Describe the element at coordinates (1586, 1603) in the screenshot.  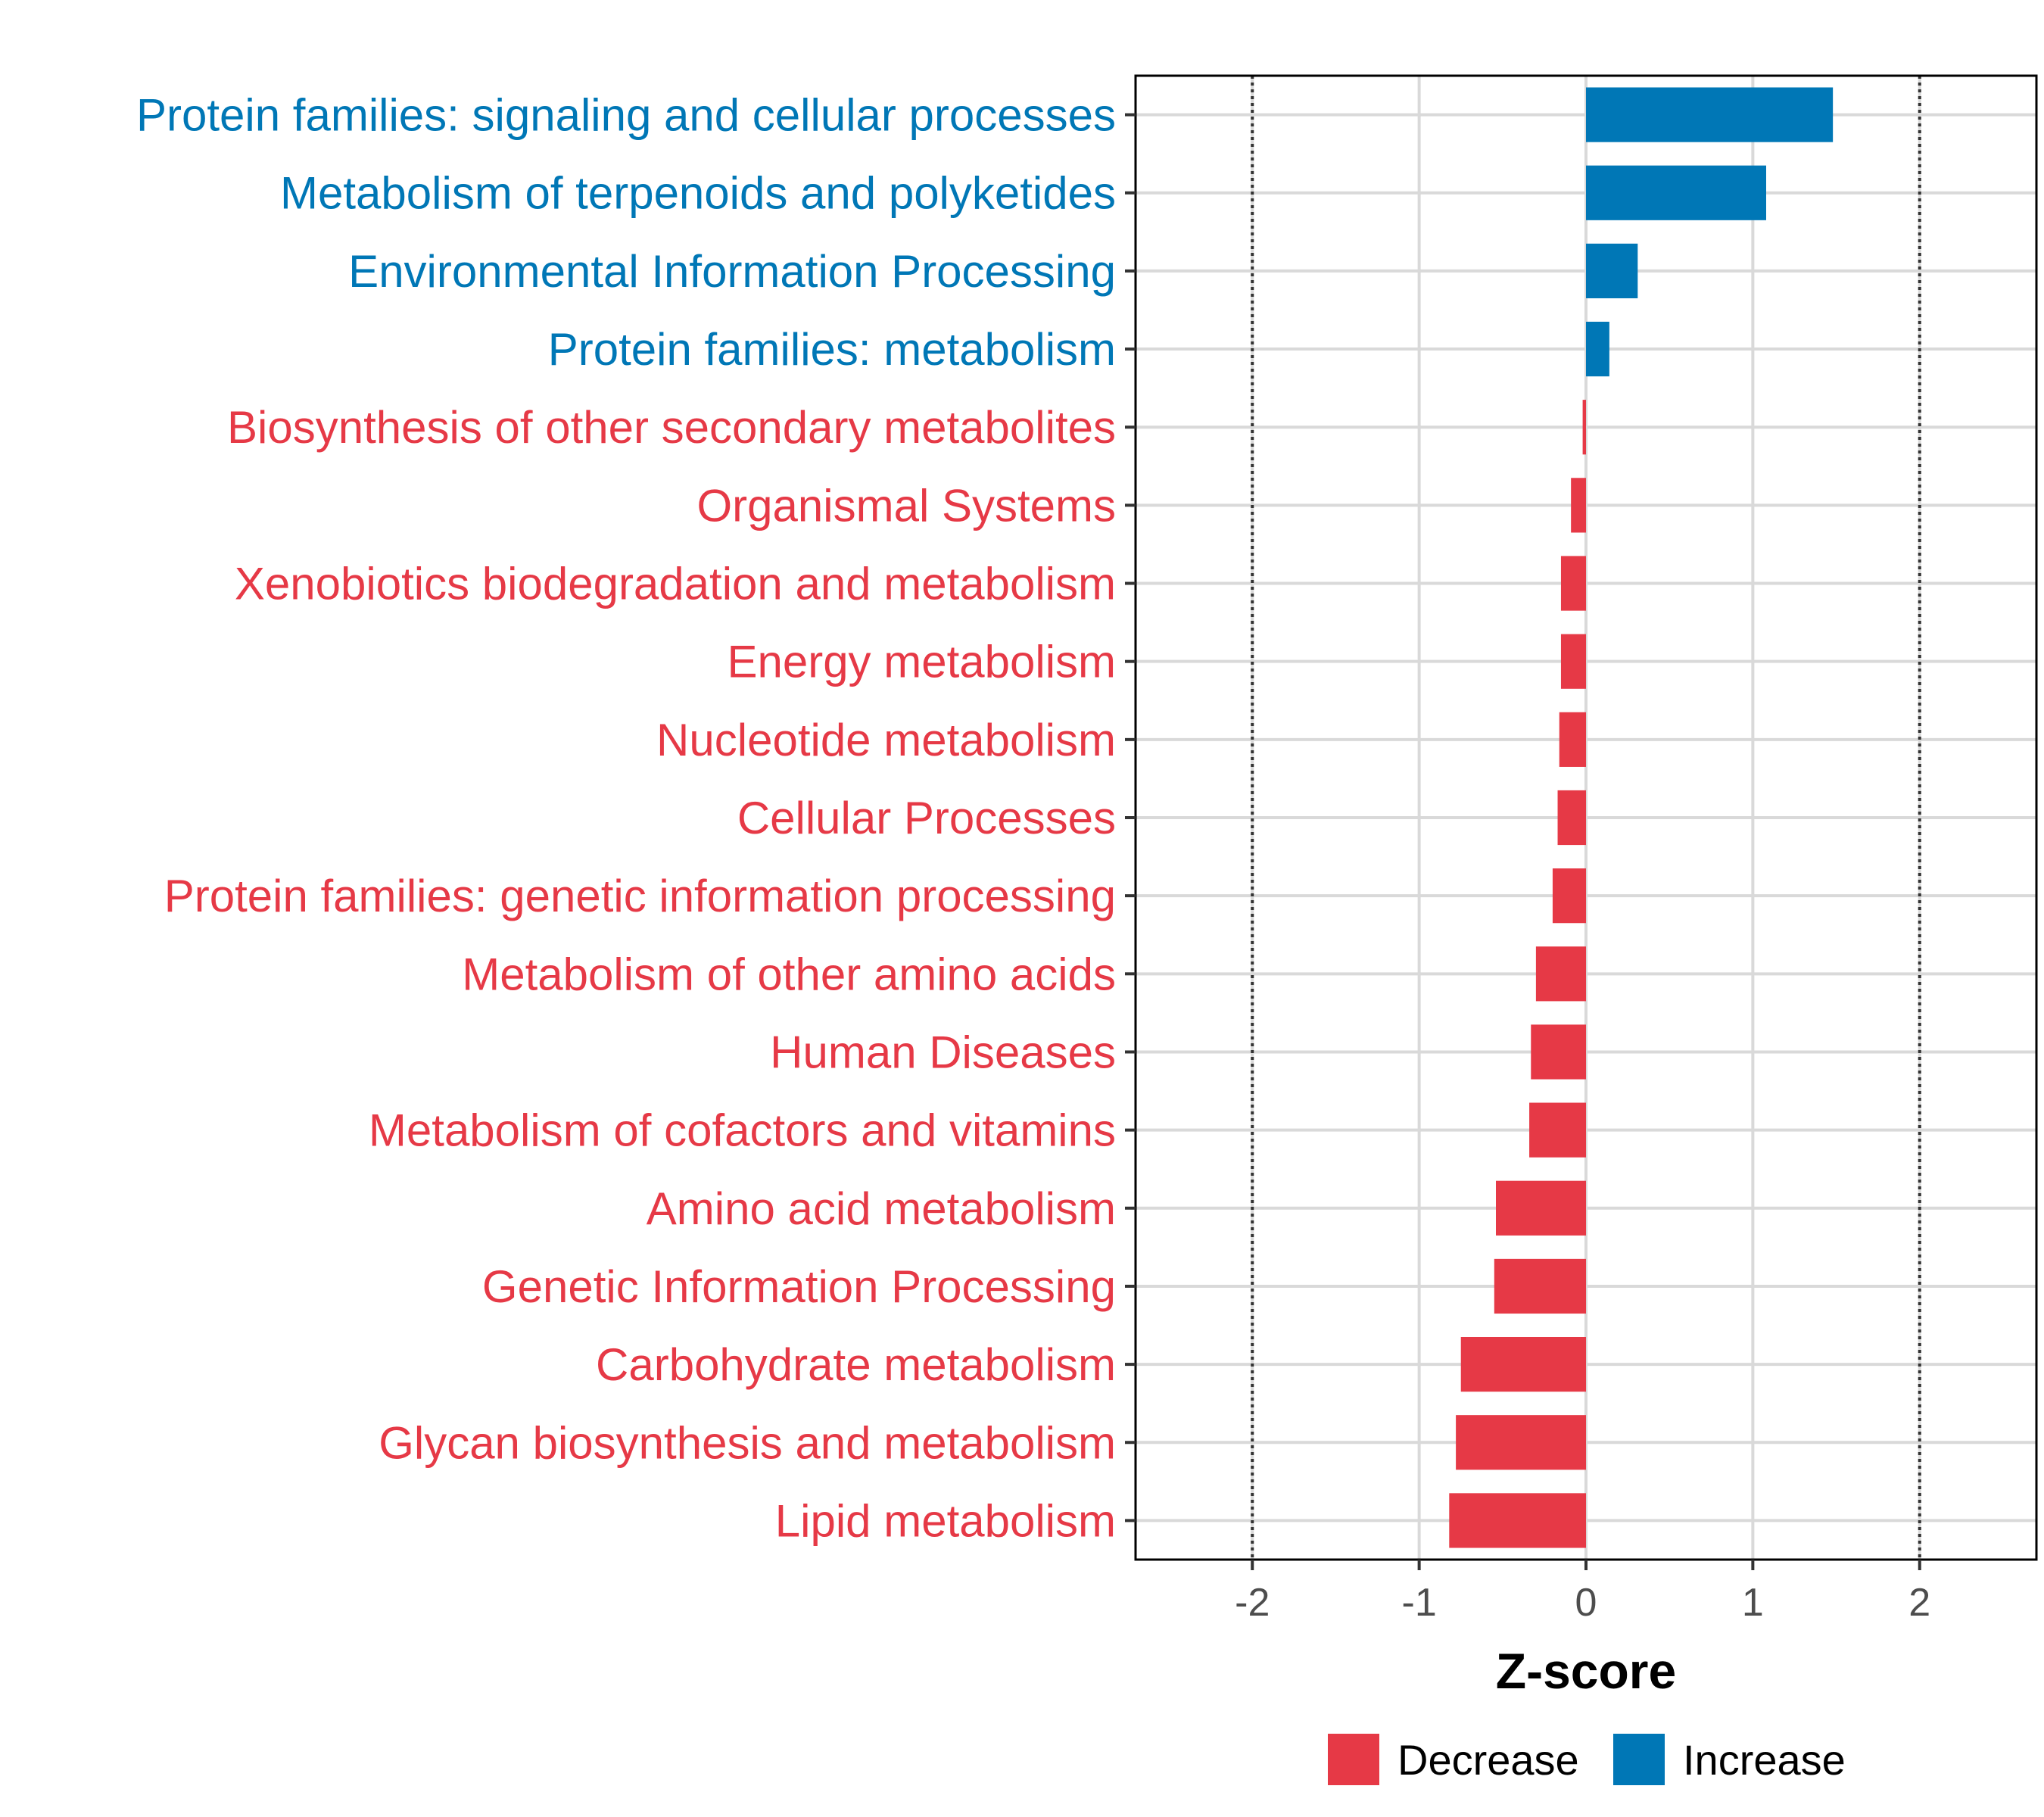
I see `x-tick-label: 0` at that location.